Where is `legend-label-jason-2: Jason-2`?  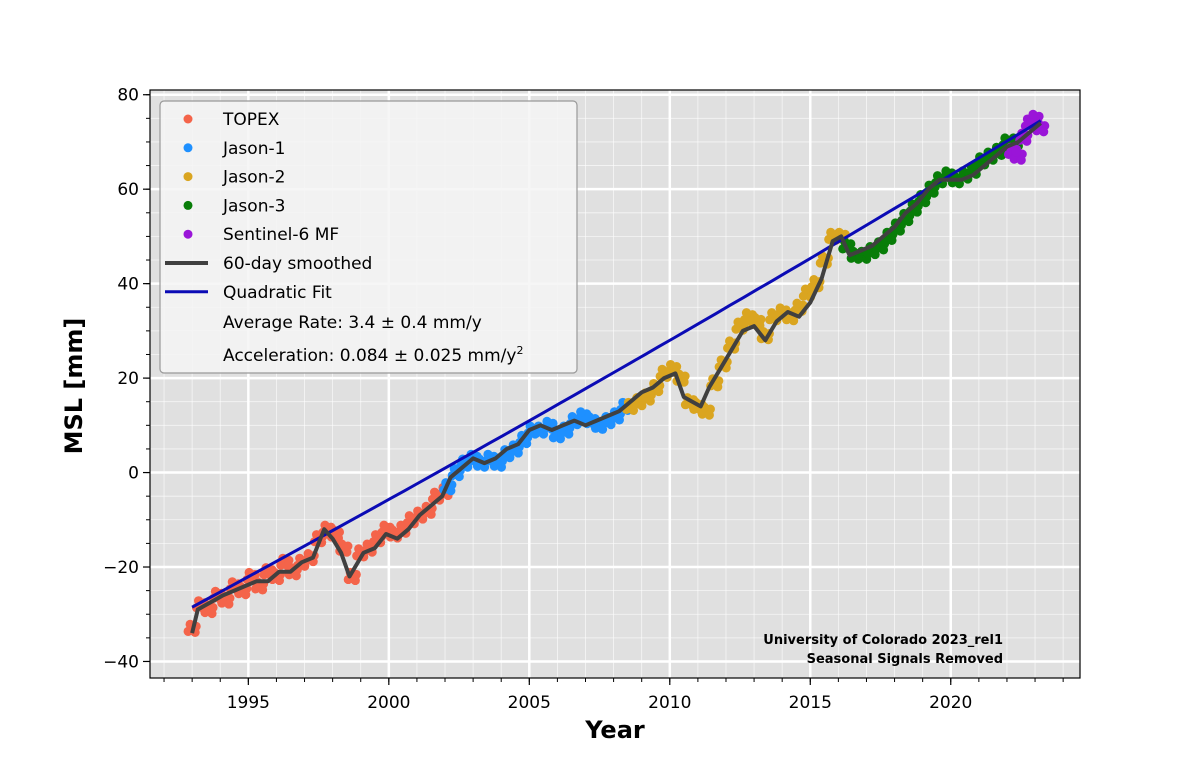 legend-label-jason-2: Jason-2 is located at coordinates (253, 178).